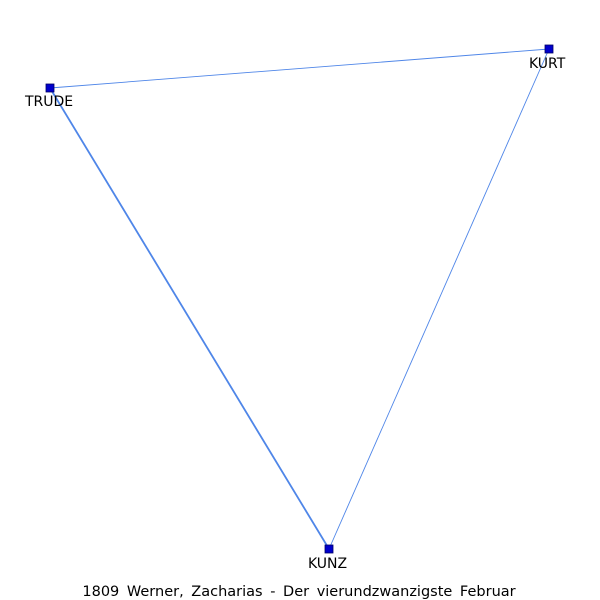  I want to click on node-kurt-label: KURT, so click(547, 64).